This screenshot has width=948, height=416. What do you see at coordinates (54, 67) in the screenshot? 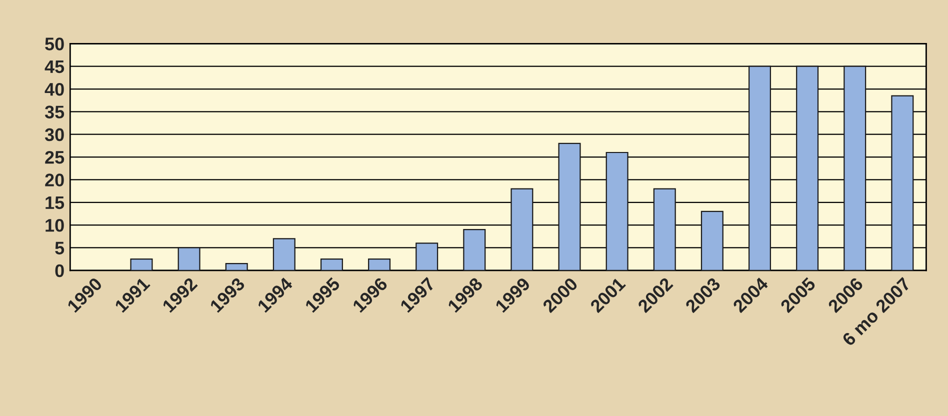
I see `y-tick-label: 45` at bounding box center [54, 67].